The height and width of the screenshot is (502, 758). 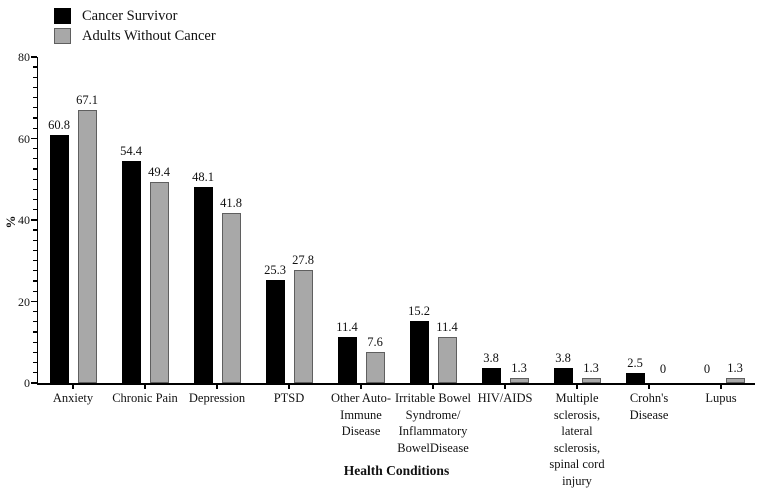 What do you see at coordinates (24, 138) in the screenshot?
I see `y-tick-label: 60` at bounding box center [24, 138].